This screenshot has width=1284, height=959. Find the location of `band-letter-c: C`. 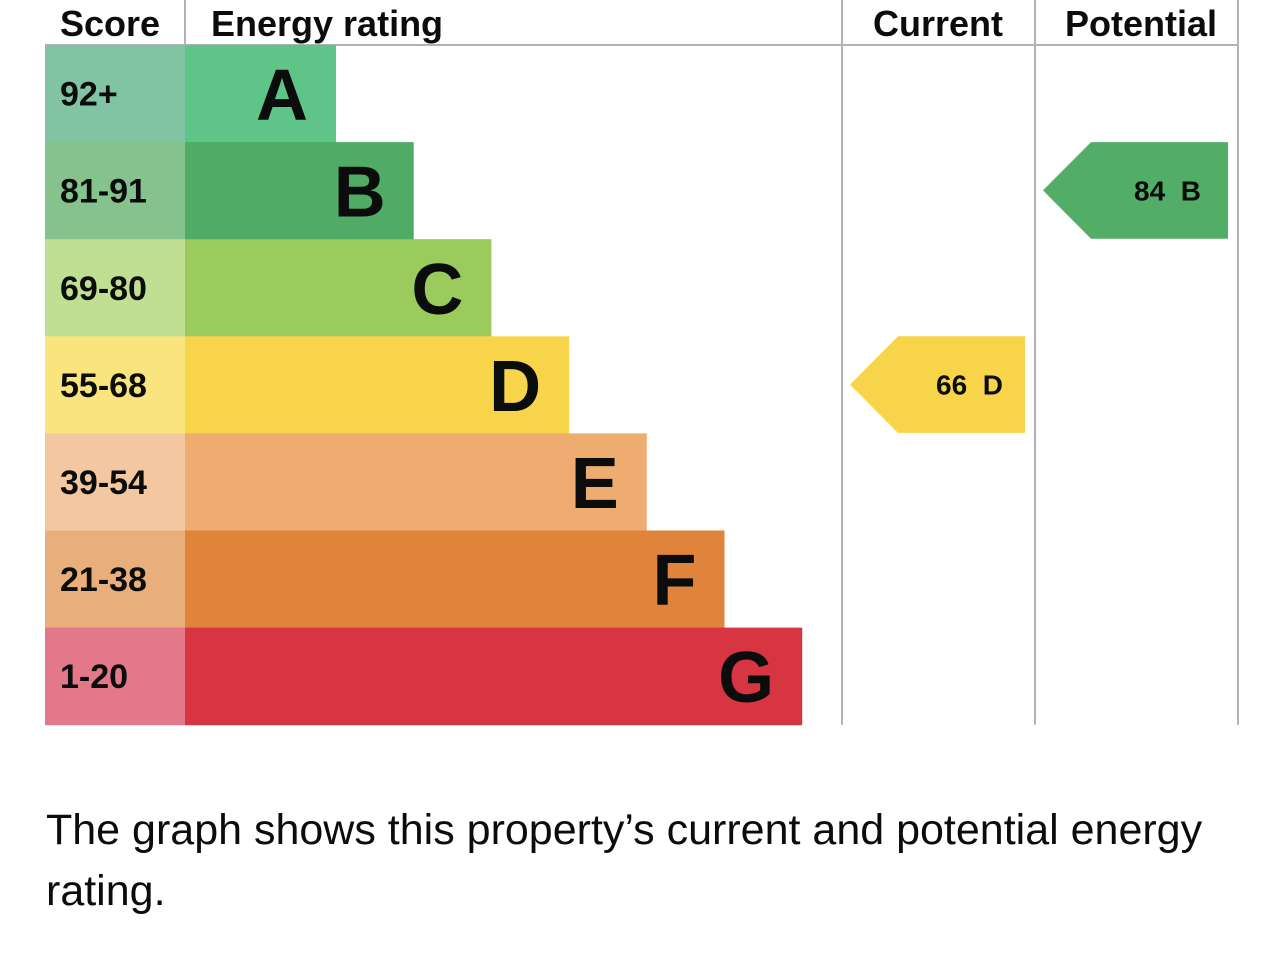

band-letter-c: C is located at coordinates (437, 290).